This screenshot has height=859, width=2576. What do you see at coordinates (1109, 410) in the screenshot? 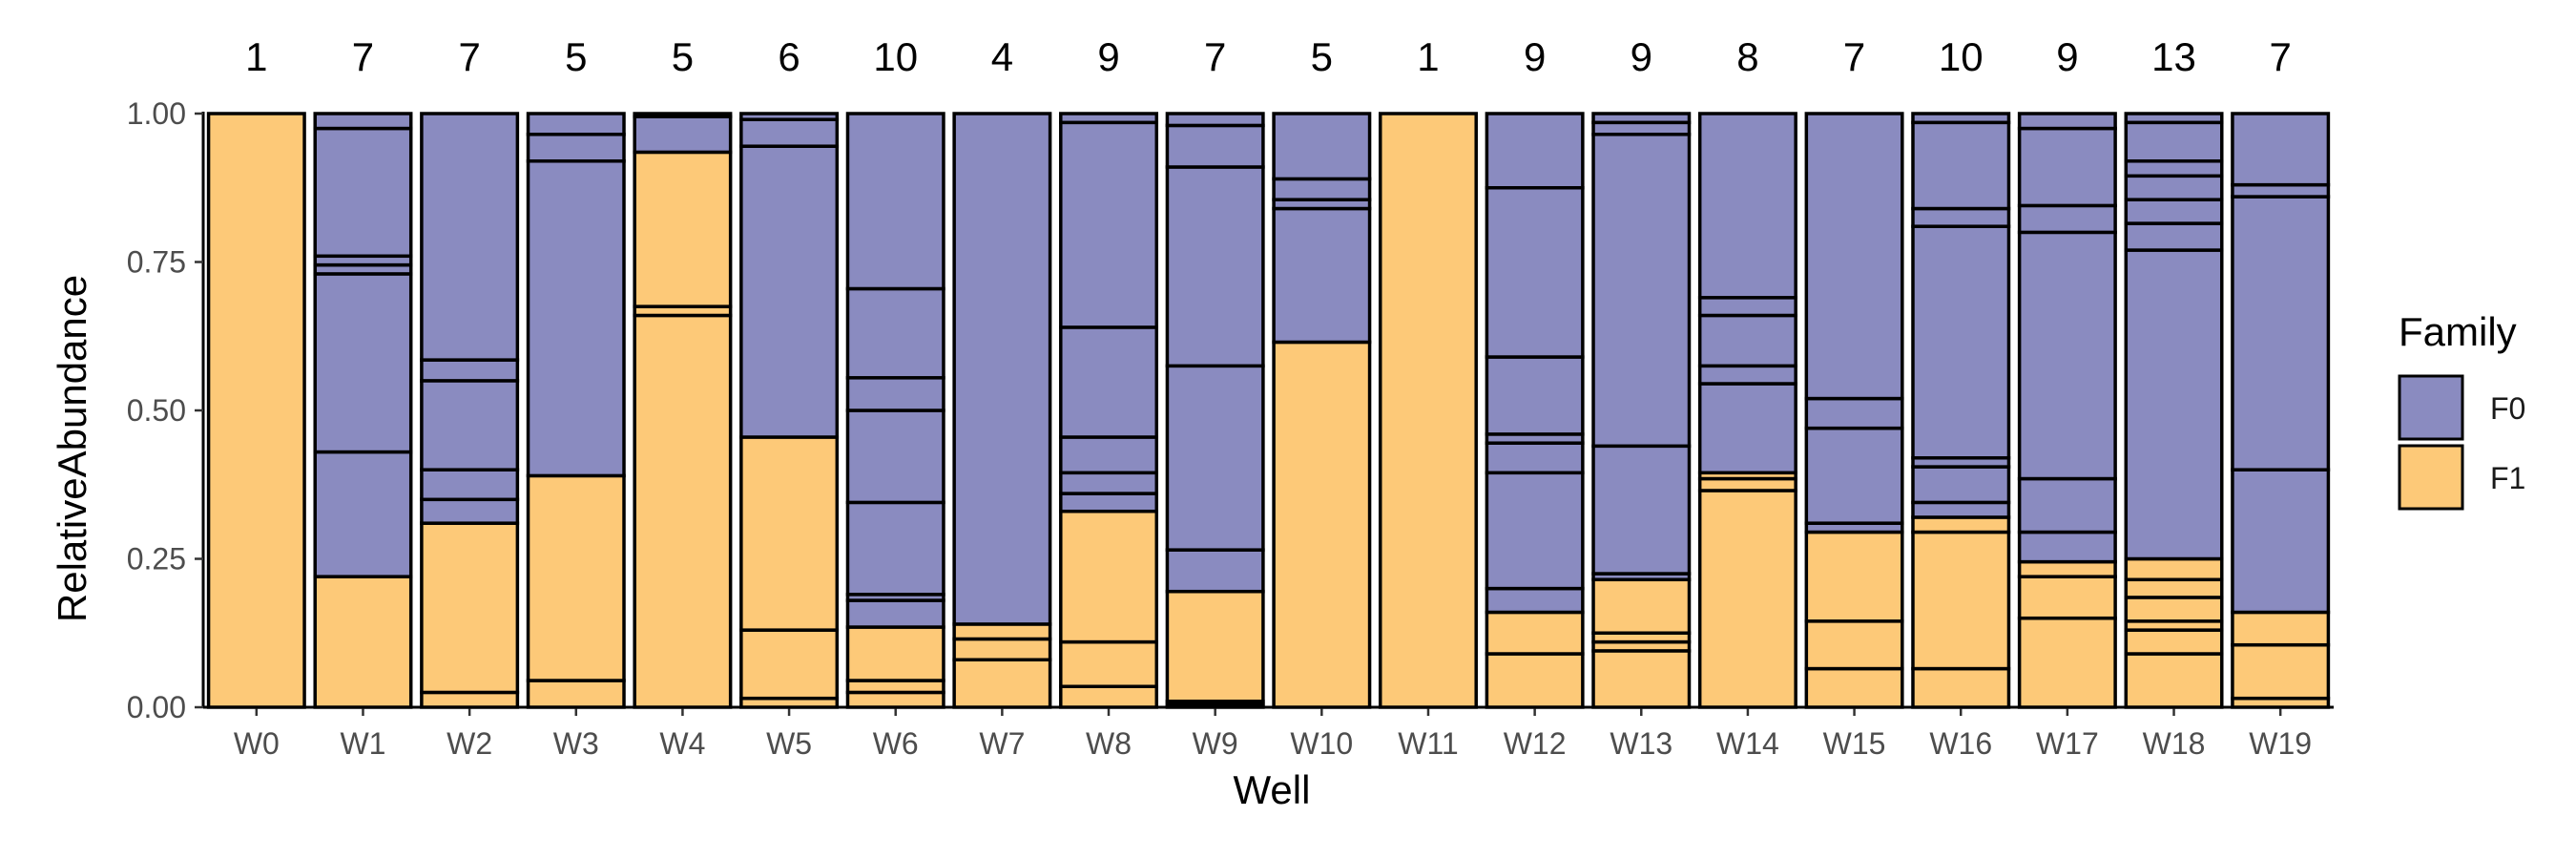
I see `bar-w8` at bounding box center [1109, 410].